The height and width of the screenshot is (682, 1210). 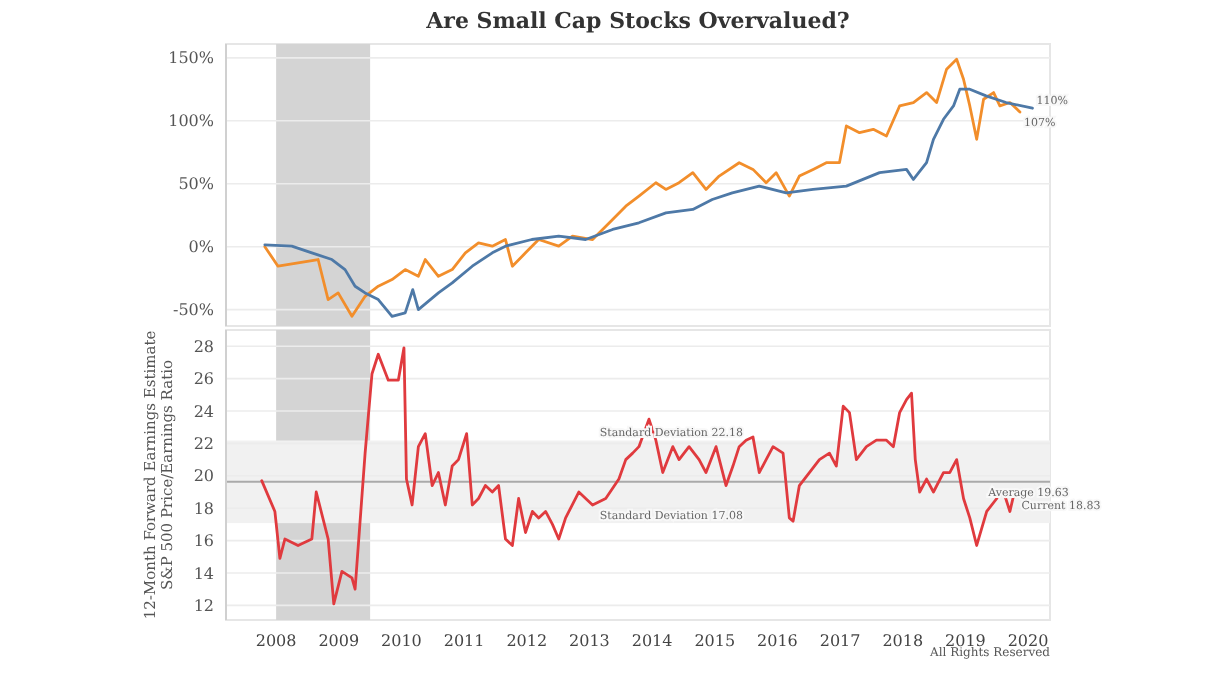 What do you see at coordinates (203, 346) in the screenshot?
I see `y-tick-label: 28` at bounding box center [203, 346].